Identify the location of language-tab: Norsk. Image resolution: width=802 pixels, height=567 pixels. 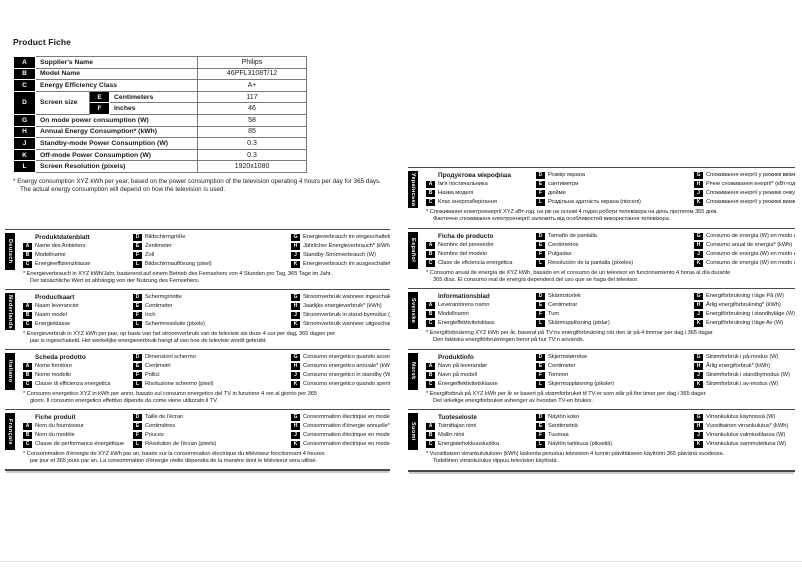
(413, 371).